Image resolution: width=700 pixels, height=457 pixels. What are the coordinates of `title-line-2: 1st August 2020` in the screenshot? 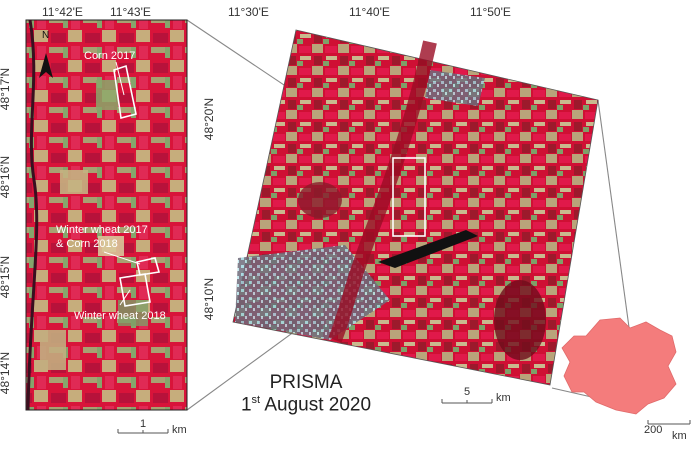 It's located at (306, 405).